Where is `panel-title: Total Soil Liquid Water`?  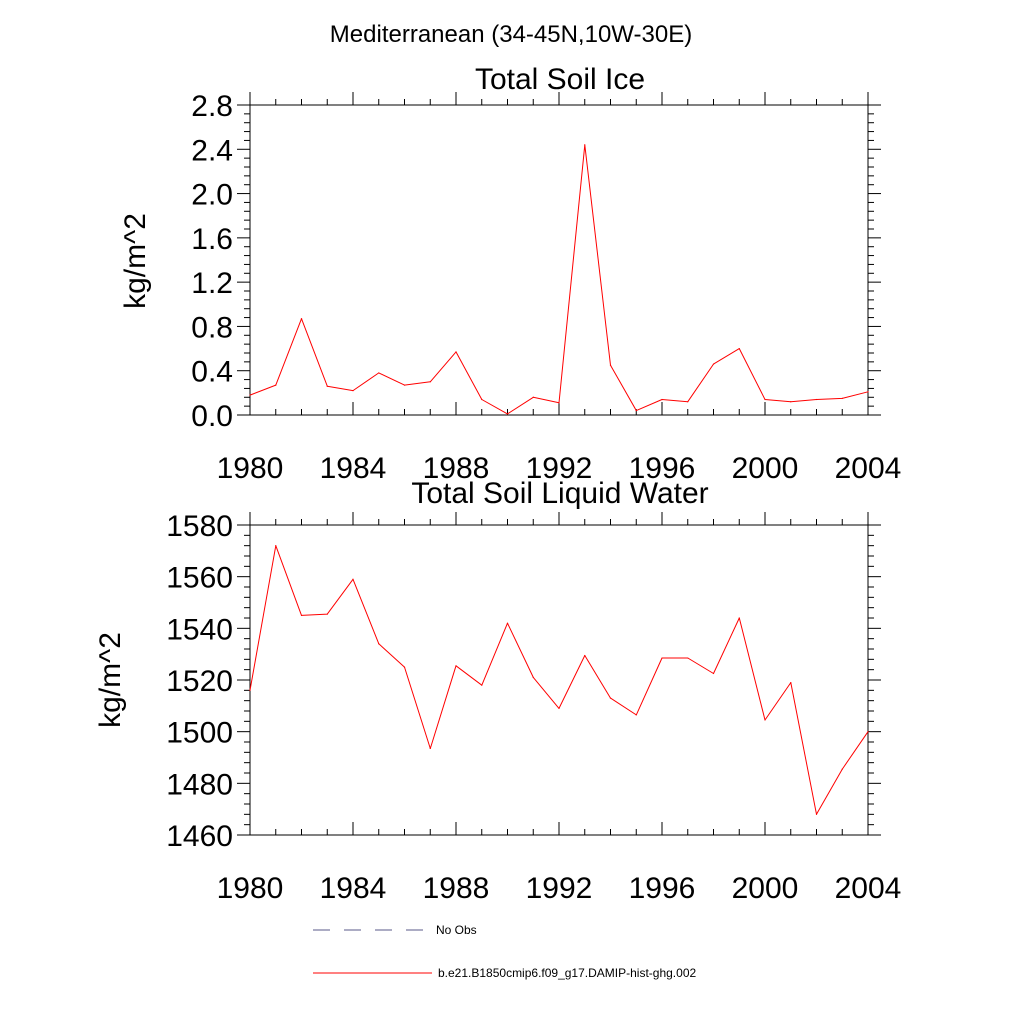 panel-title: Total Soil Liquid Water is located at coordinates (559, 493).